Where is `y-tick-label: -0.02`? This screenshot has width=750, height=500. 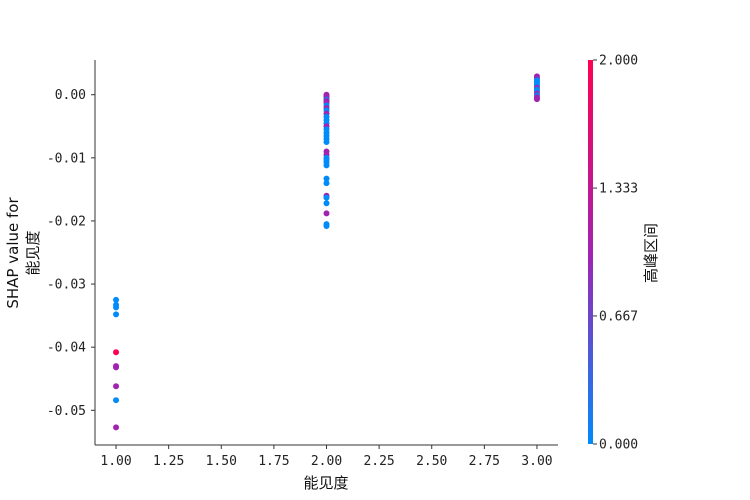 y-tick-label: -0.02 is located at coordinates (66, 221).